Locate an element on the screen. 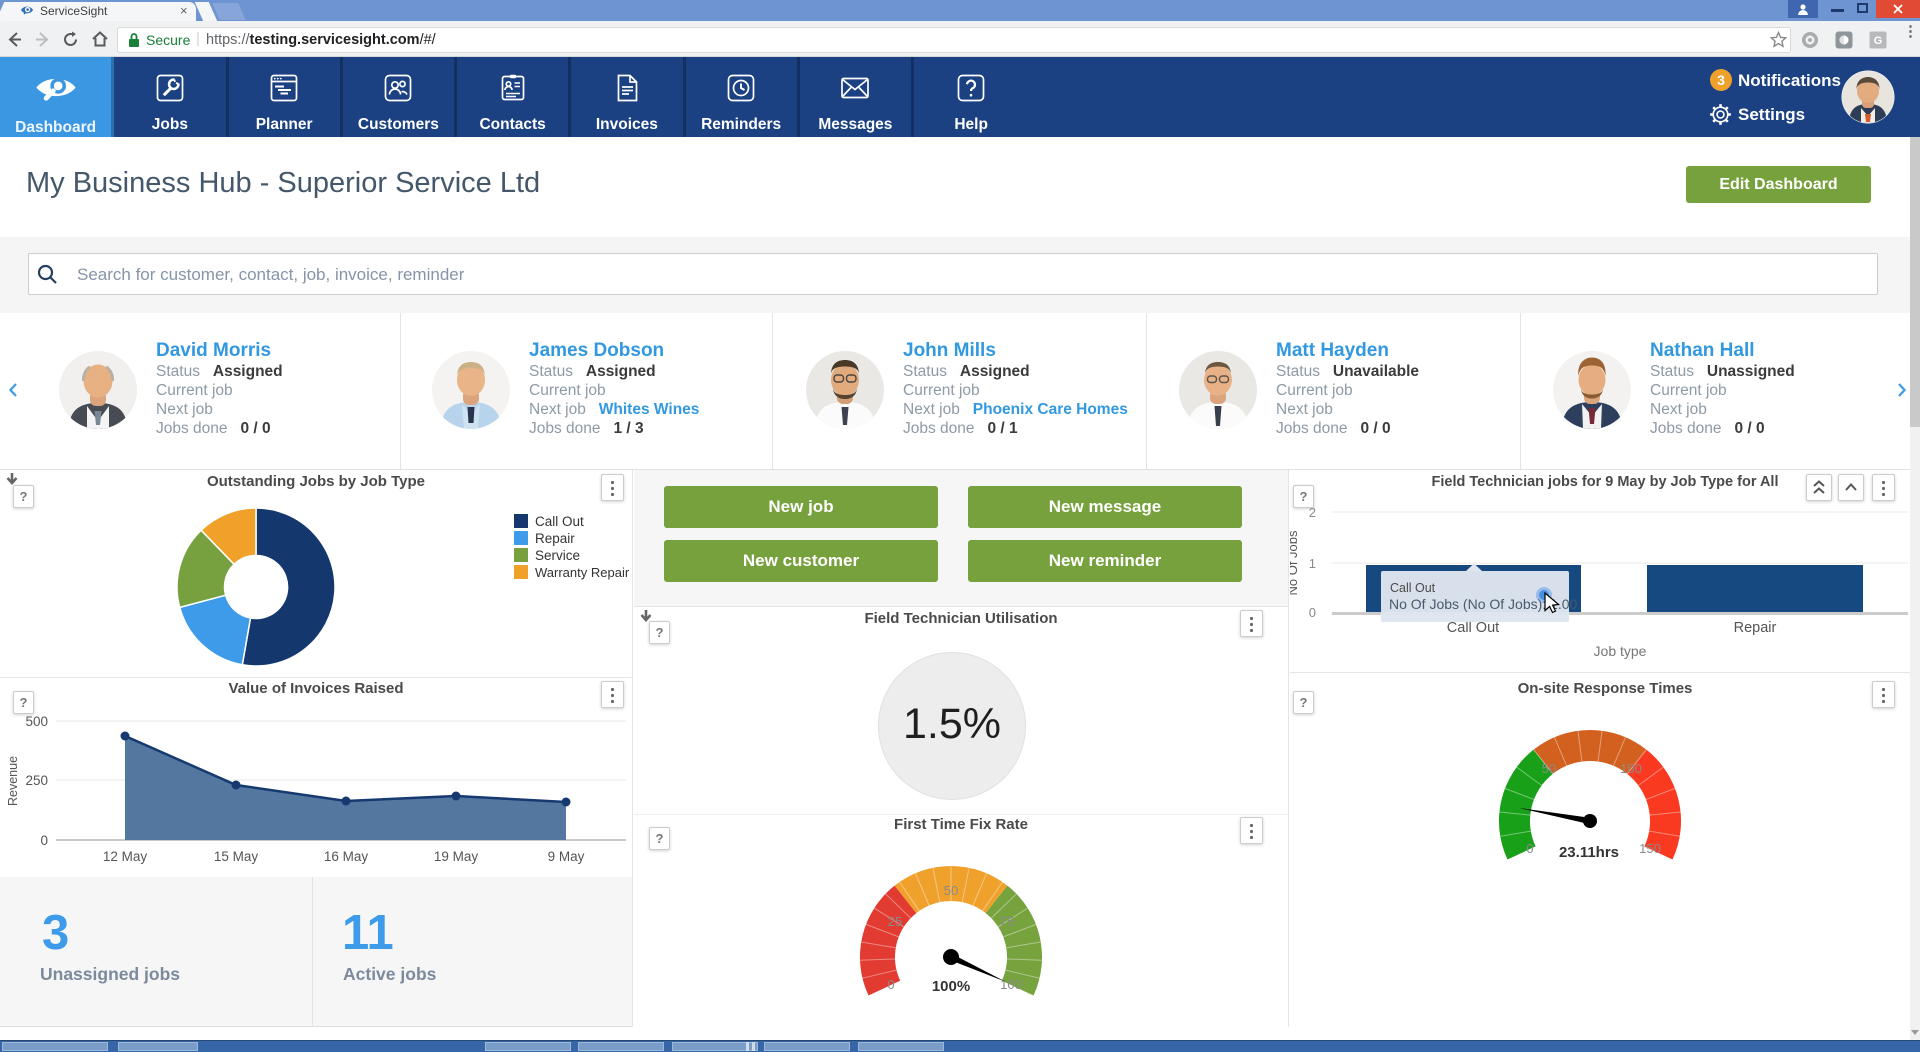 This screenshot has width=1920, height=1052. svg-text: No Of Jobs (No Of Jobs): 1.00 is located at coordinates (1483, 604).